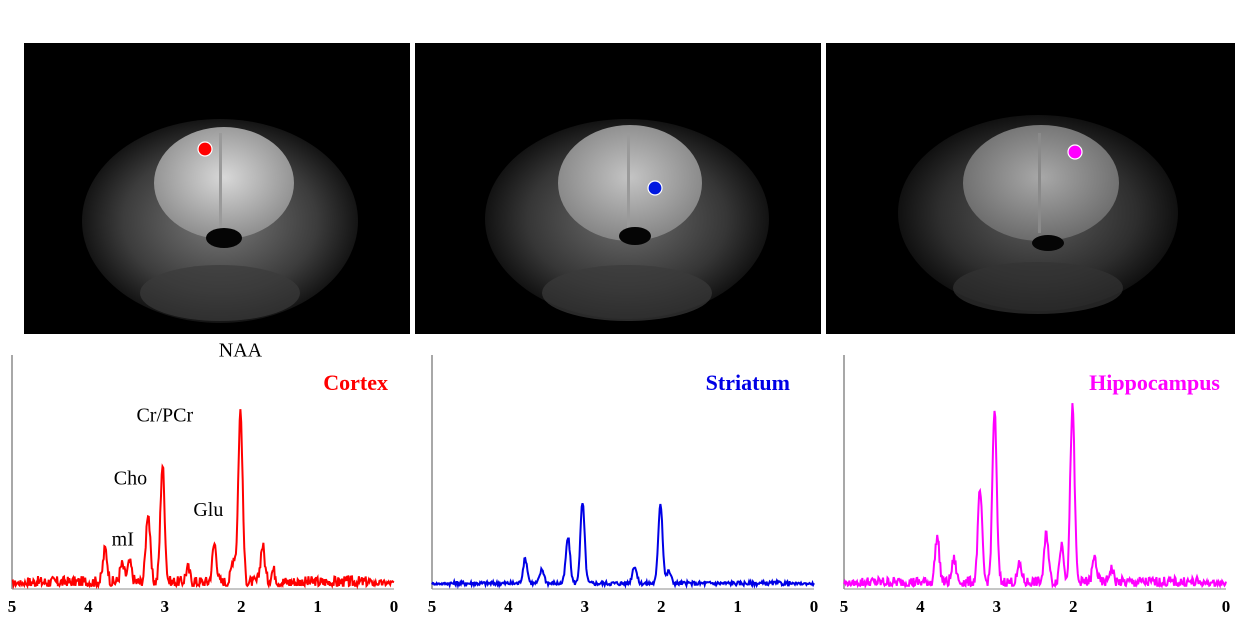 The height and width of the screenshot is (638, 1259). What do you see at coordinates (355, 382) in the screenshot?
I see `chart-title: Cortex` at bounding box center [355, 382].